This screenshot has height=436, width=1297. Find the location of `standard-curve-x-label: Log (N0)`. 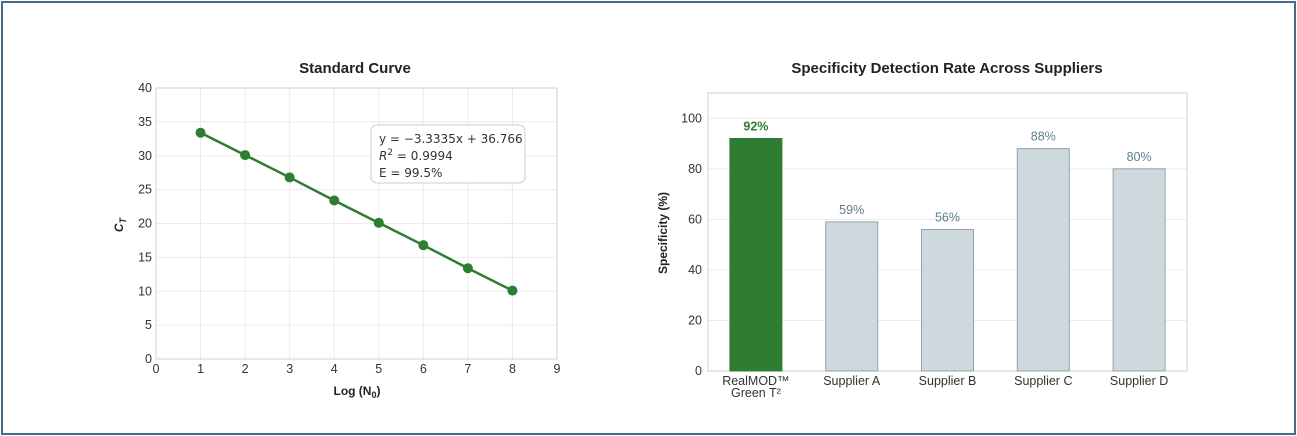

standard-curve-x-label: Log (N0) is located at coordinates (356, 392).